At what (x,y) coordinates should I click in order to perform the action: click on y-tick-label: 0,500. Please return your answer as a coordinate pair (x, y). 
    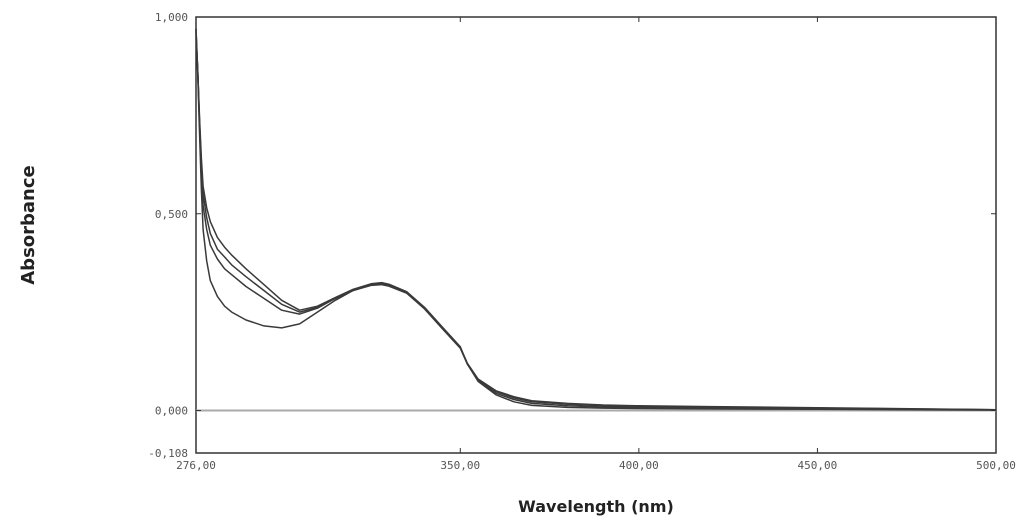
    Looking at the image, I should click on (171, 214).